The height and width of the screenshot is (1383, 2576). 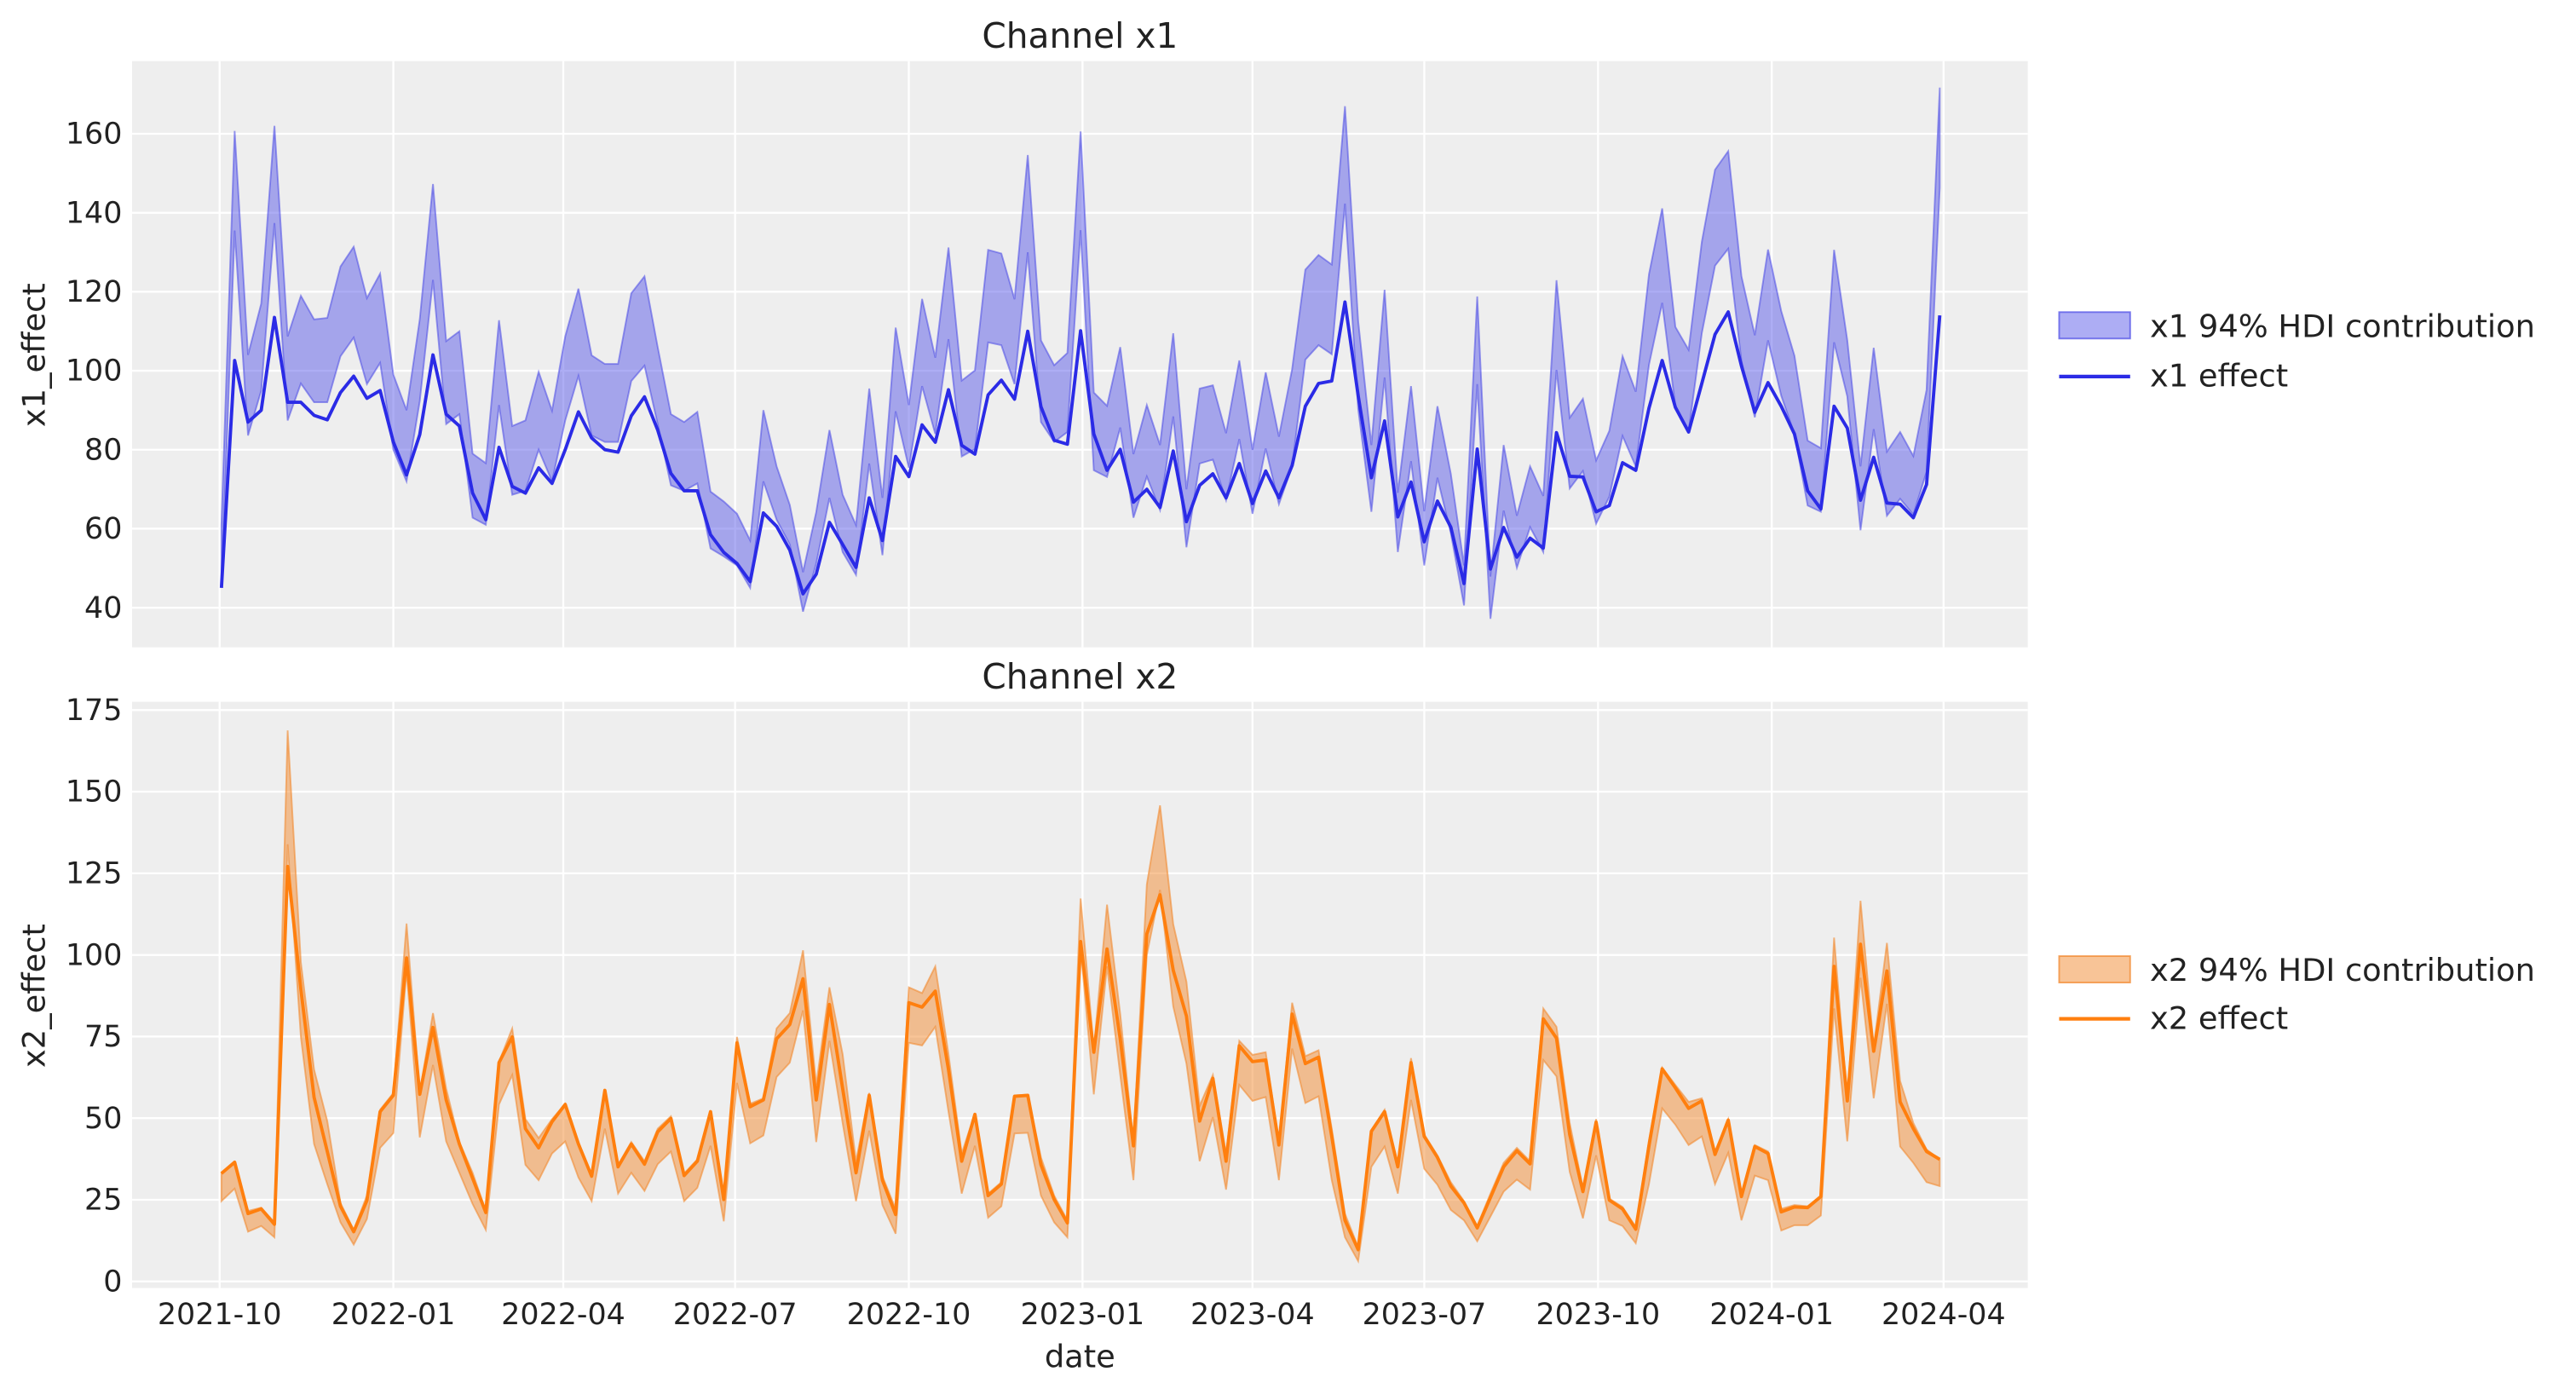 I want to click on y-tick-label: 120, so click(x=94, y=292).